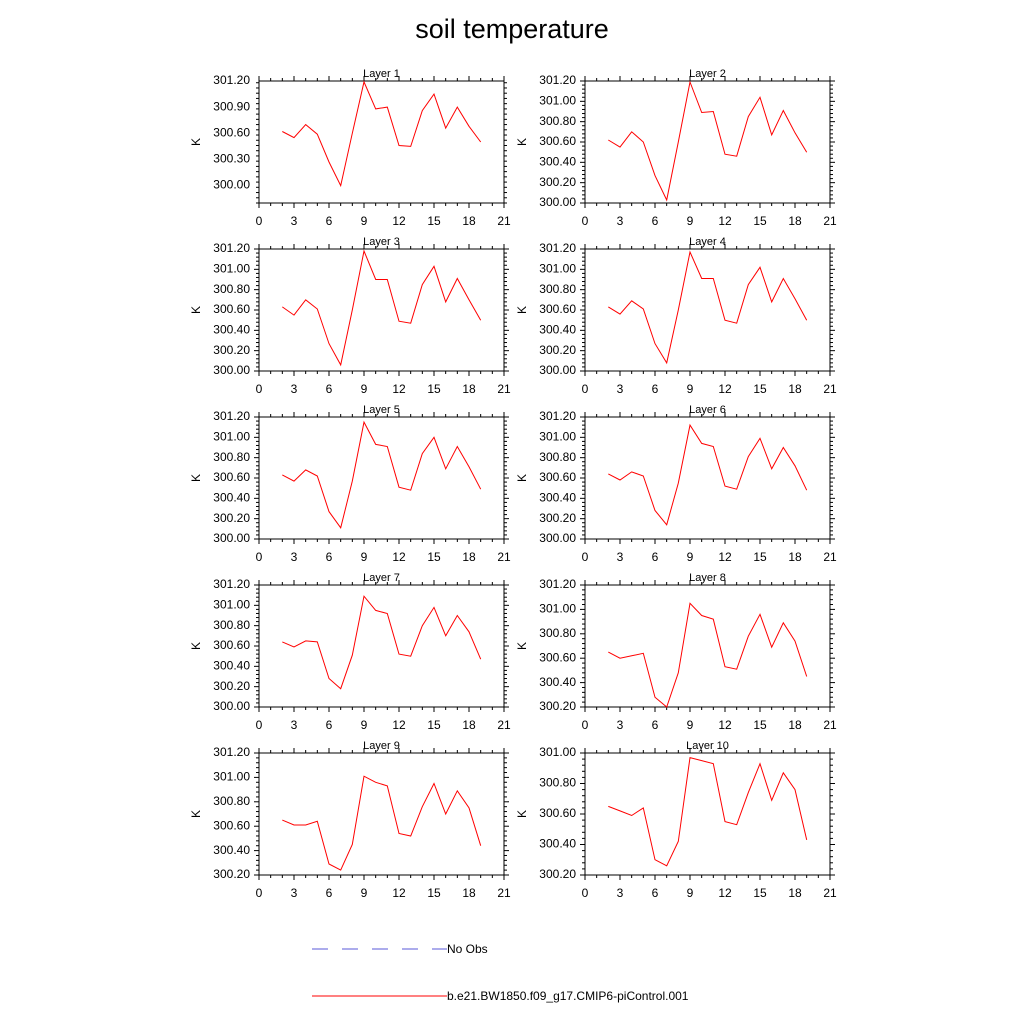 This screenshot has width=1024, height=1024. I want to click on panel-title: Layer 6, so click(707, 410).